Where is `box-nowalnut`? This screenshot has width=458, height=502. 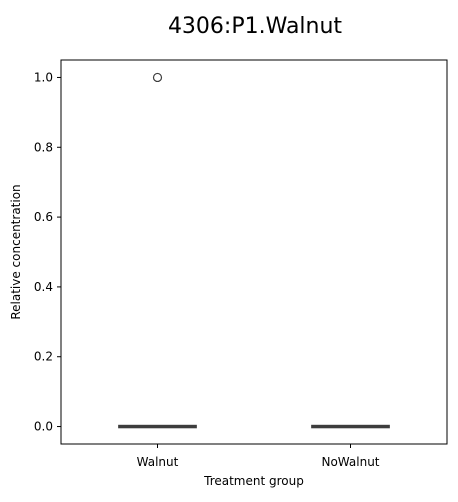 box-nowalnut is located at coordinates (350, 426).